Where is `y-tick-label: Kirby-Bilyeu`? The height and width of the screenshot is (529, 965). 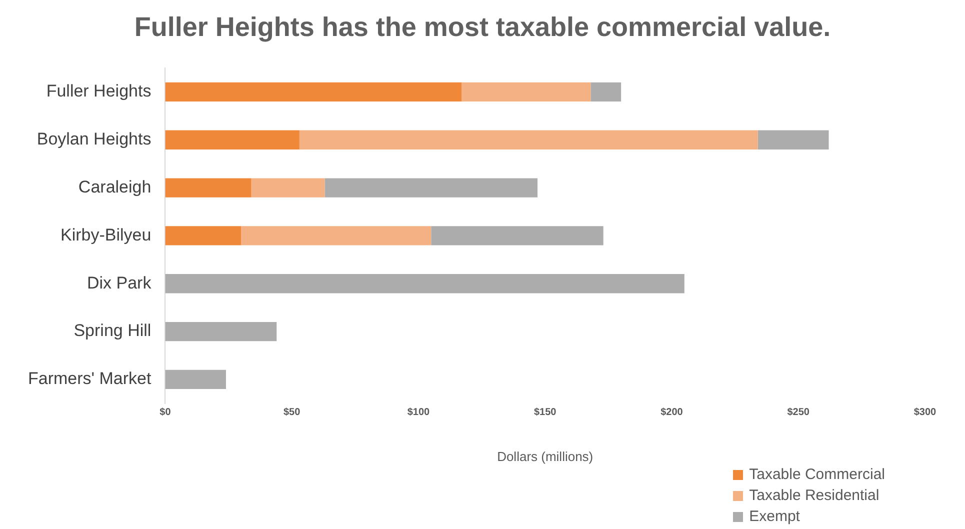 y-tick-label: Kirby-Bilyeu is located at coordinates (106, 234).